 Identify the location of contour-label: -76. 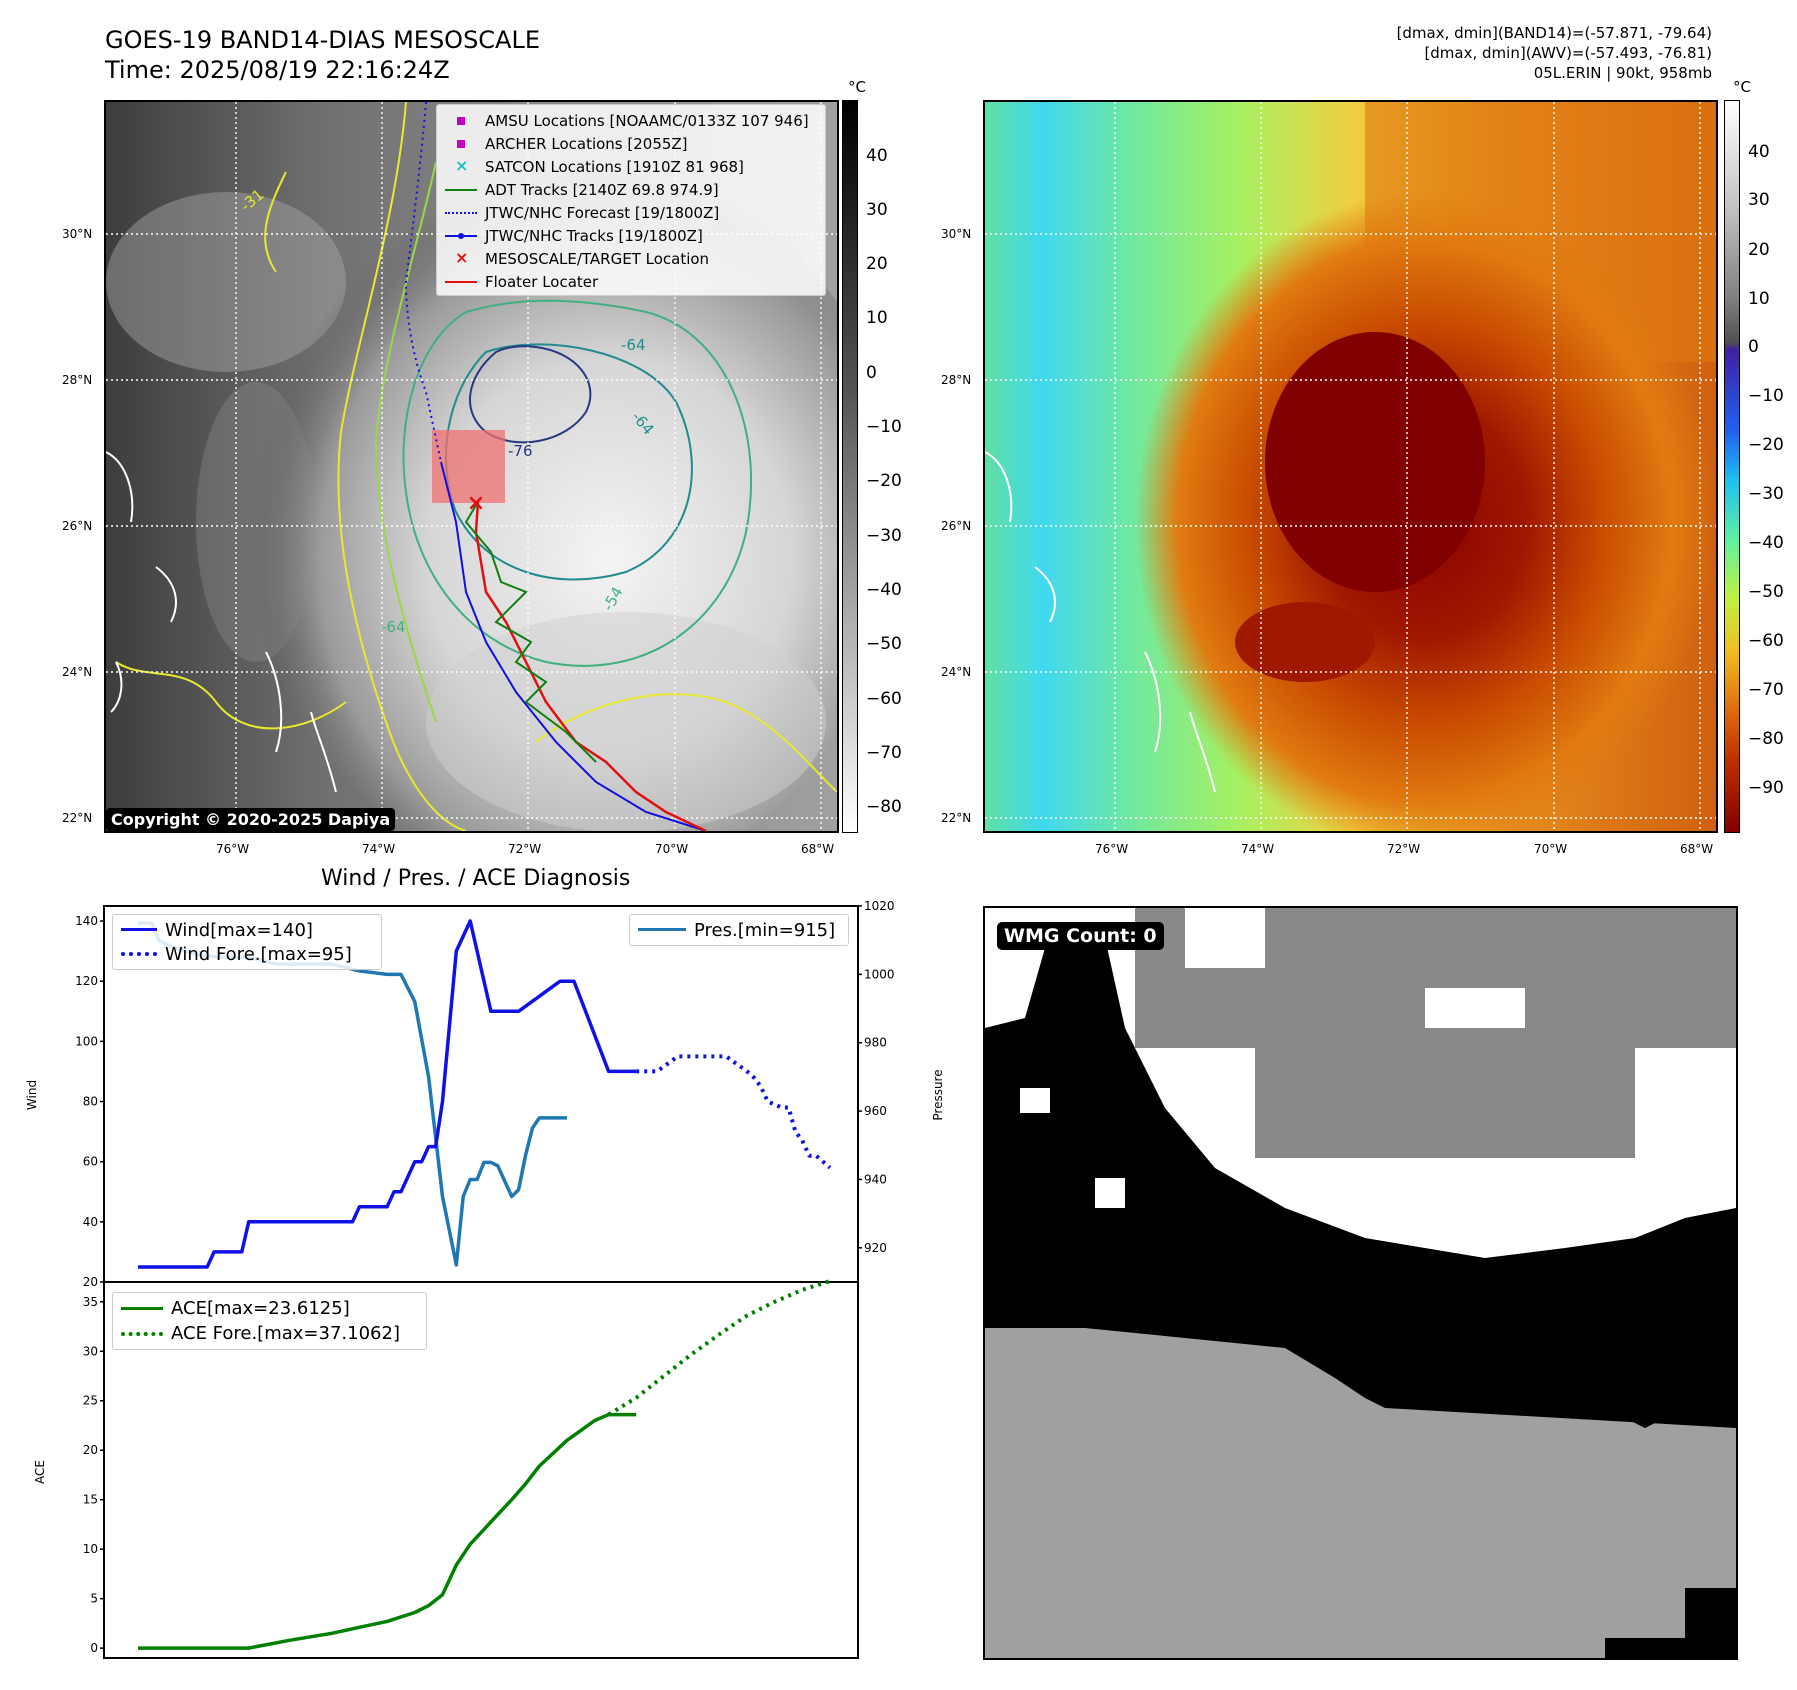
(520, 451).